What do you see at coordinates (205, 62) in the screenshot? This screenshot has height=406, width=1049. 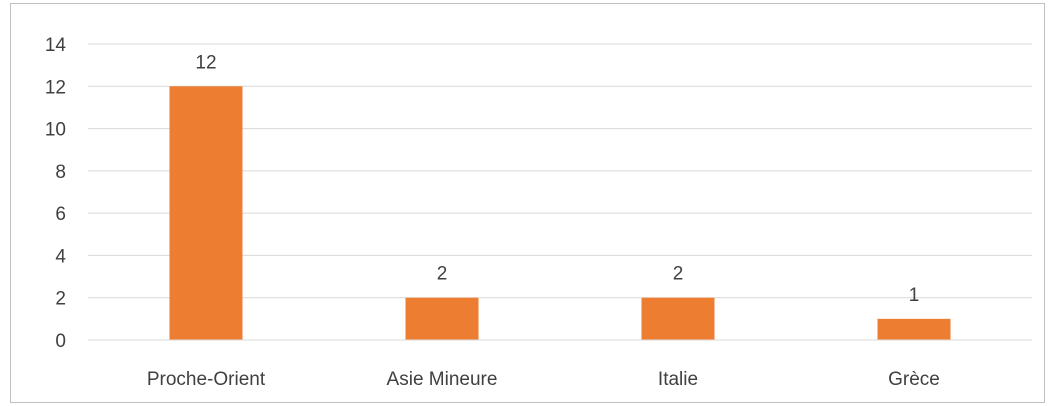 I see `data-label: 12` at bounding box center [205, 62].